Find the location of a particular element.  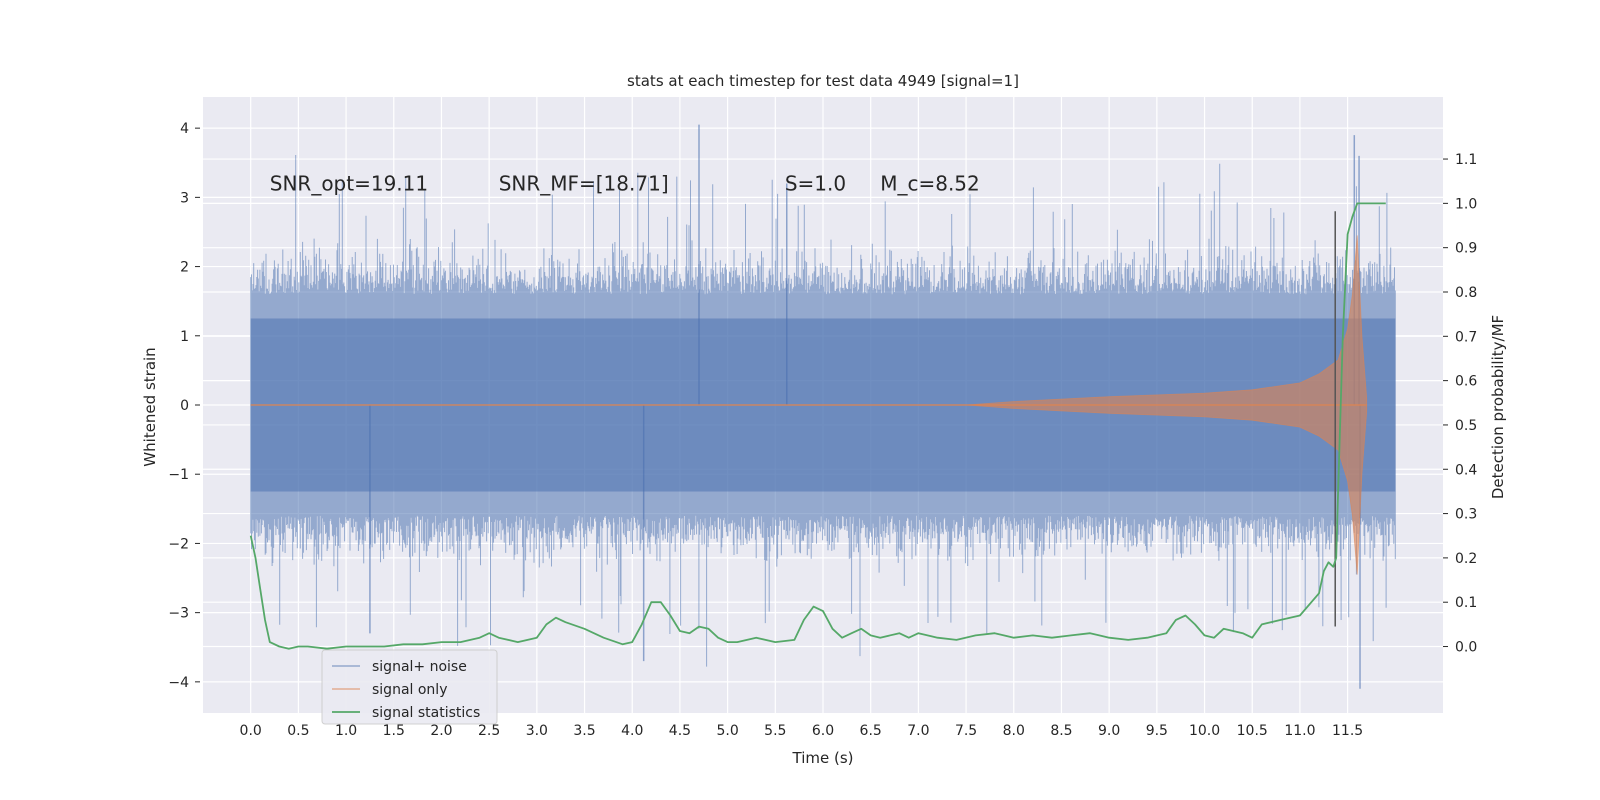

y-axis-left: 4 3 2 1 0 −1 −2 −3 −4 is located at coordinates (184, 406).